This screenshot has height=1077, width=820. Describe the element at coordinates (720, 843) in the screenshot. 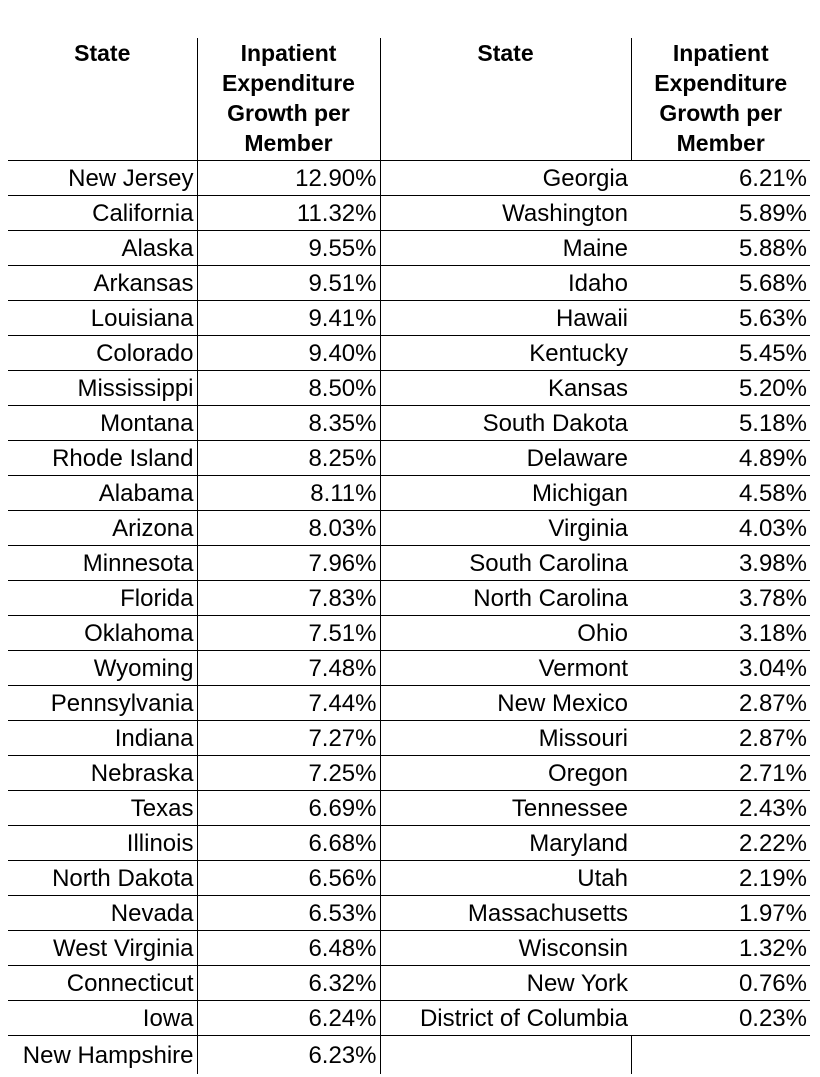

I see `growth-right-cell: 2.22%` at that location.